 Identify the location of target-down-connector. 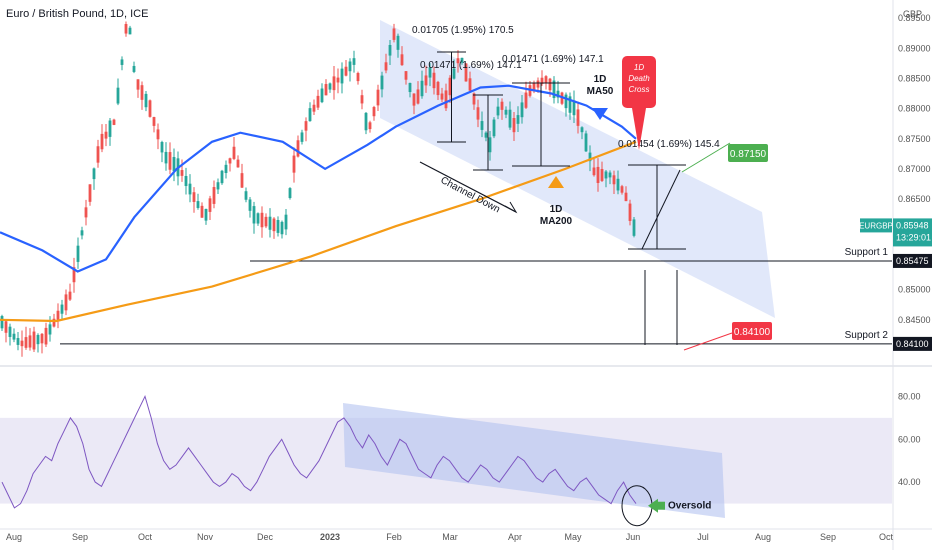
(708, 341).